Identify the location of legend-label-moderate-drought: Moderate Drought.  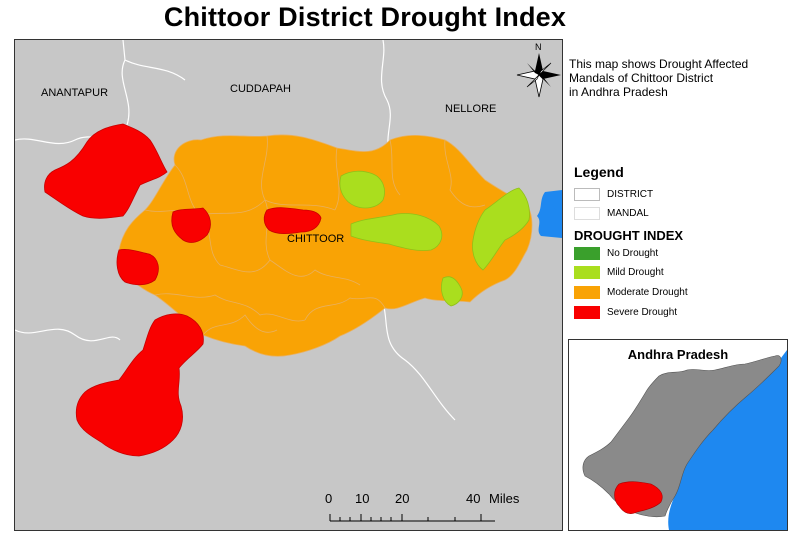
(647, 292).